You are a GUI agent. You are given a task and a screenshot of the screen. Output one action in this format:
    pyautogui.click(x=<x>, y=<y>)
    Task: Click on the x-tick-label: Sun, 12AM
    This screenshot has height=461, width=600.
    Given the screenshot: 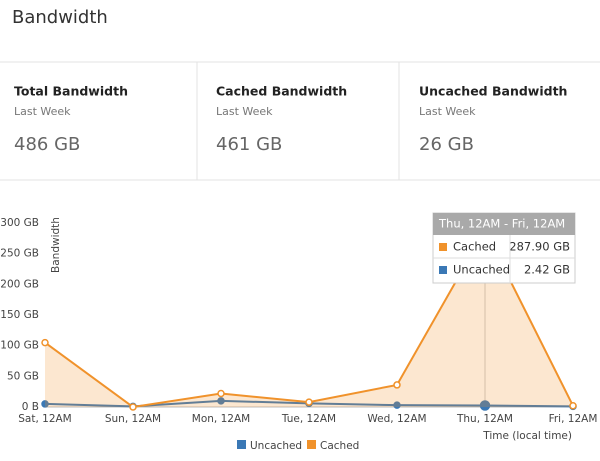 What is the action you would take?
    pyautogui.click(x=133, y=419)
    